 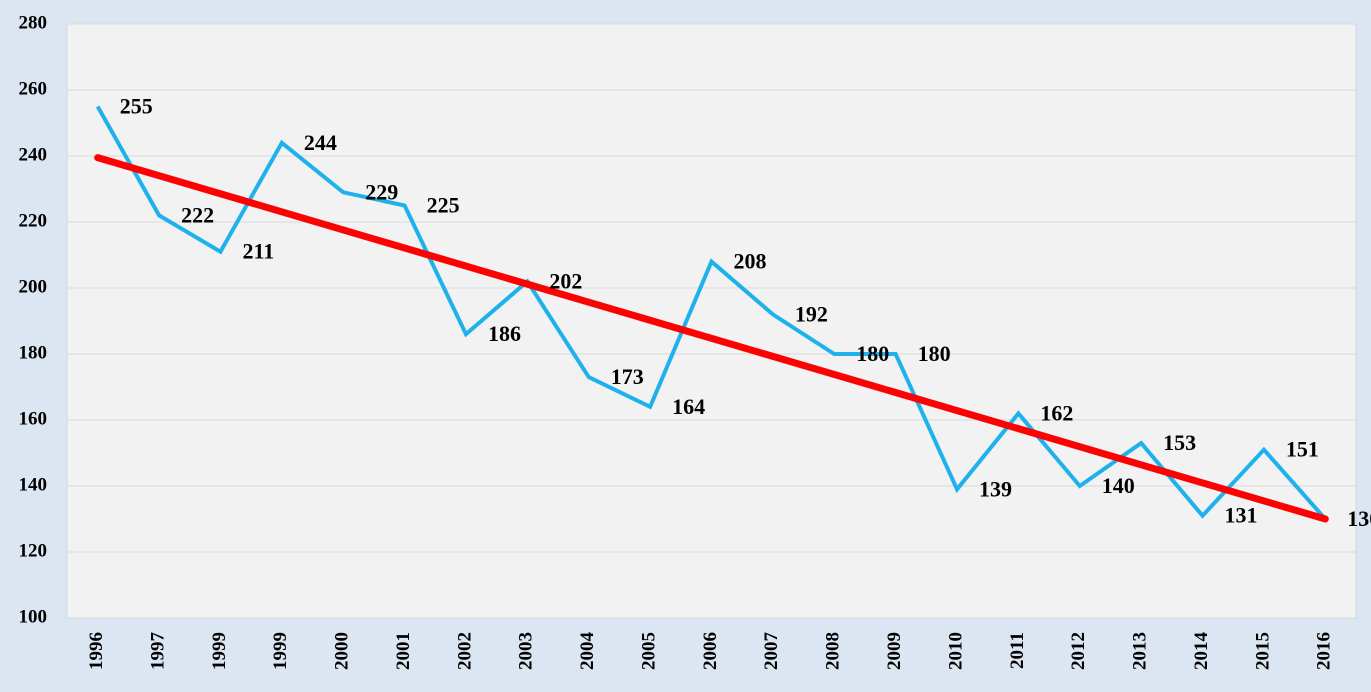 What do you see at coordinates (33, 88) in the screenshot?
I see `y-tick-label: 260` at bounding box center [33, 88].